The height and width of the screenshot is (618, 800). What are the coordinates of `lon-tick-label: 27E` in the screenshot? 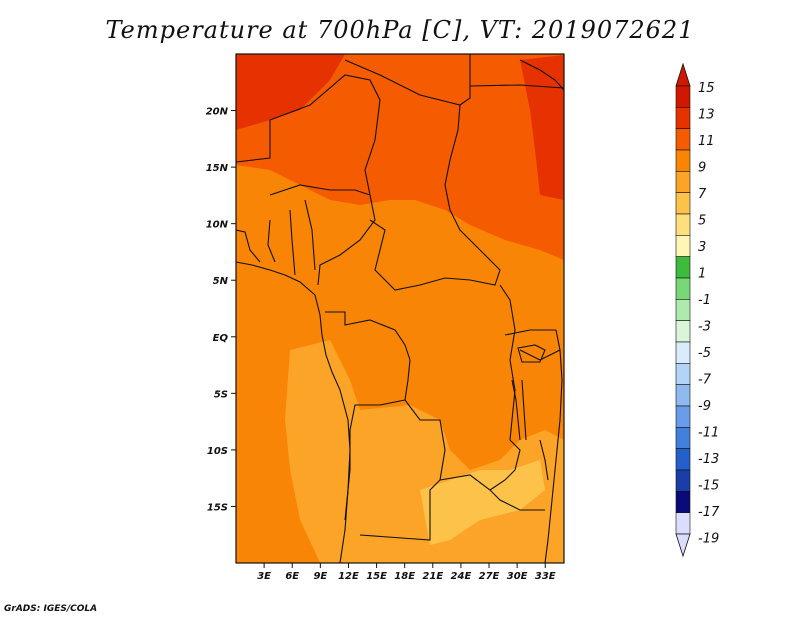 It's located at (489, 576).